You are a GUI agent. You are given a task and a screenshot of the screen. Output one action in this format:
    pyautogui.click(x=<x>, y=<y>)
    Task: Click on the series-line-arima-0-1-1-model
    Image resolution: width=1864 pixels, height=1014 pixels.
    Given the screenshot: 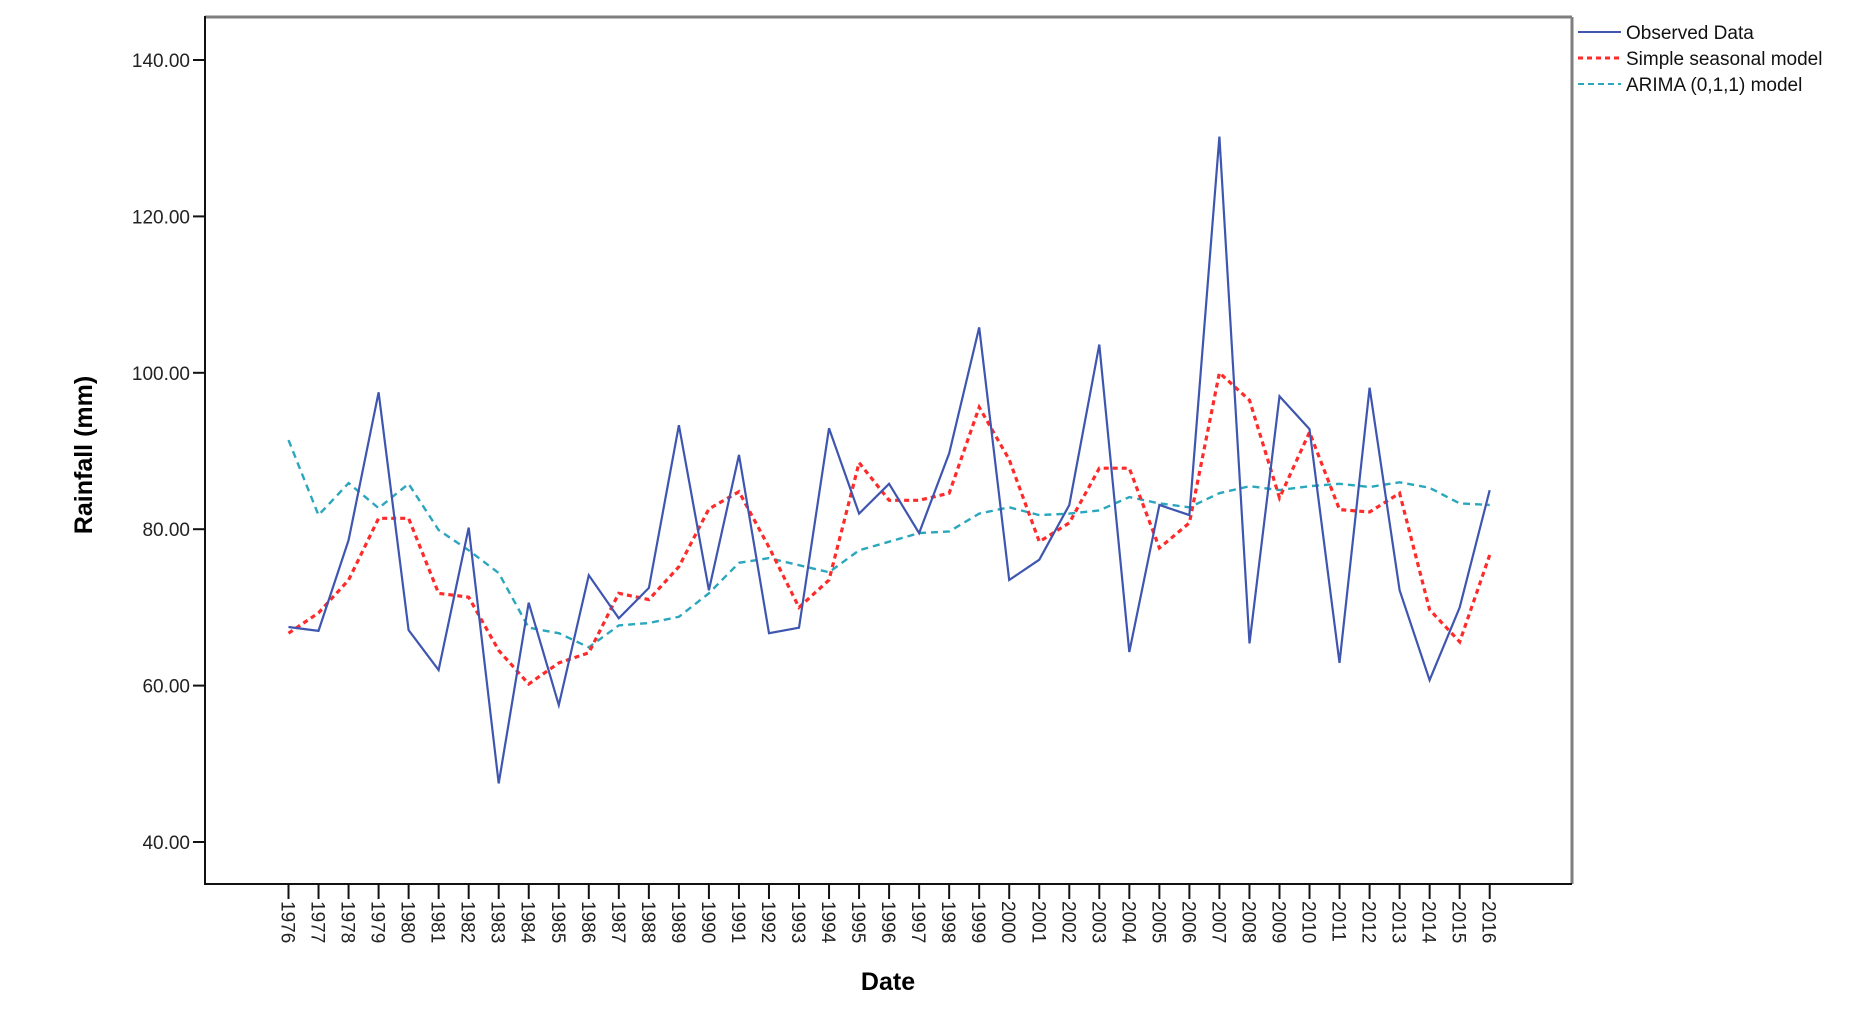 What is the action you would take?
    pyautogui.click(x=888, y=544)
    